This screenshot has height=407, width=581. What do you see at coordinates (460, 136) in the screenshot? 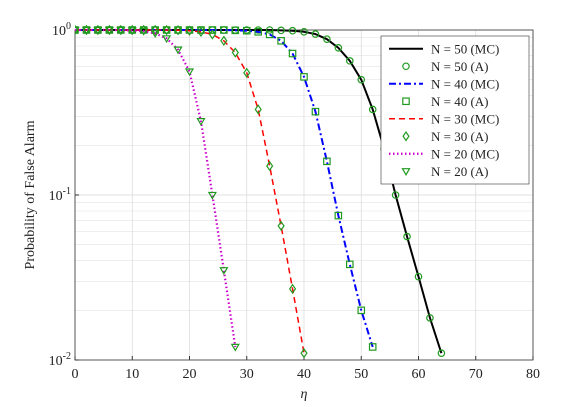
I see `legend-label: N = 30 (A)` at bounding box center [460, 136].